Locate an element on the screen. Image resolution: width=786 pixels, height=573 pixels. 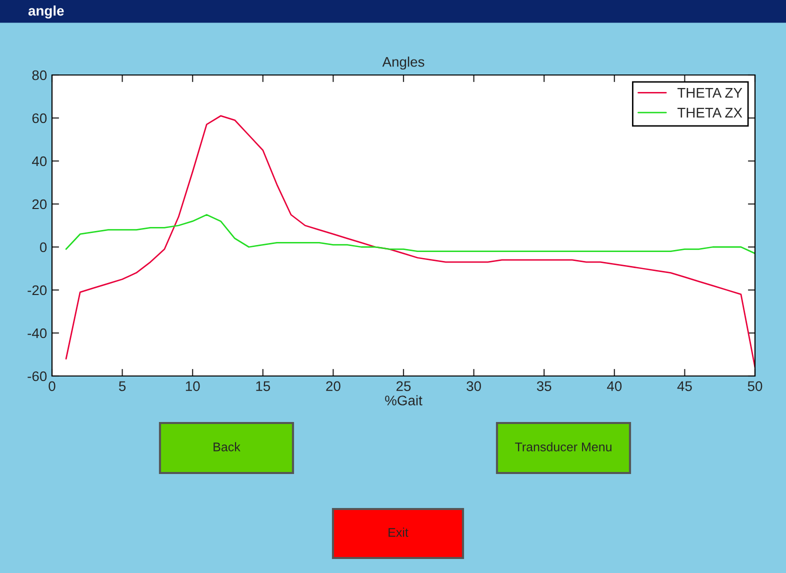
x-tick-label: 40 is located at coordinates (614, 386).